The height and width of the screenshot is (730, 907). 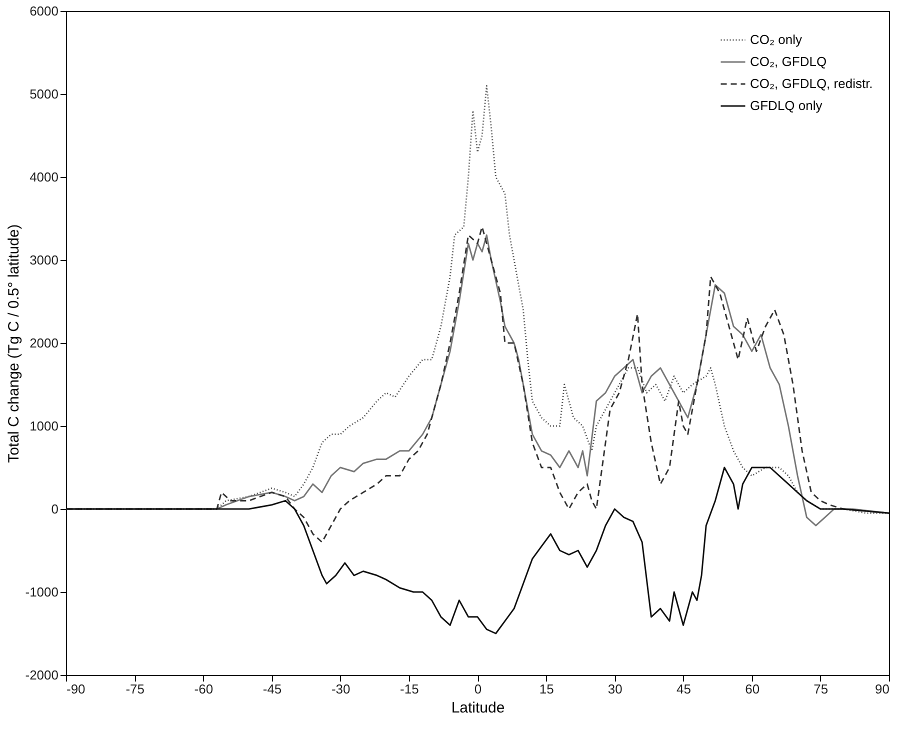 I want to click on x-tick-label: 15, so click(x=546, y=689).